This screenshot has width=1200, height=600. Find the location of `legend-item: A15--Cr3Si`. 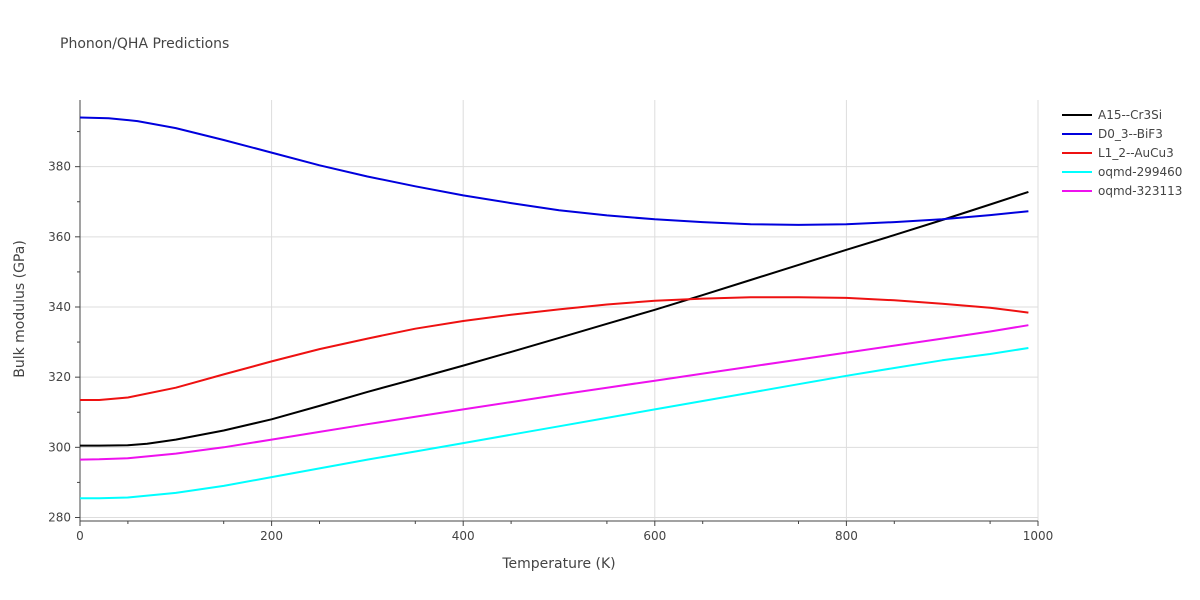

legend-item: A15--Cr3Si is located at coordinates (1112, 115).